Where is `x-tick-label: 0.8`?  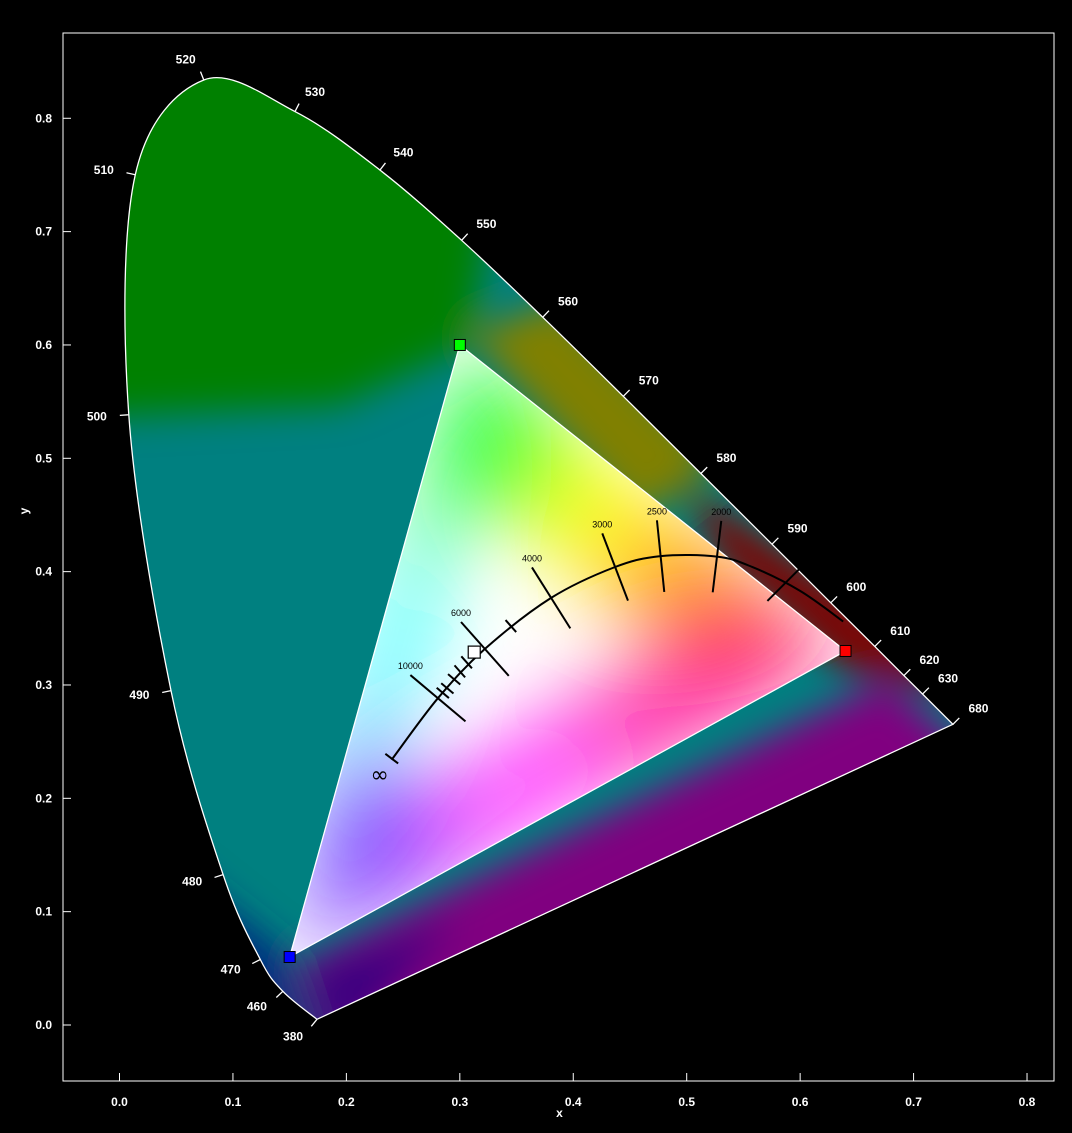 x-tick-label: 0.8 is located at coordinates (1027, 1102).